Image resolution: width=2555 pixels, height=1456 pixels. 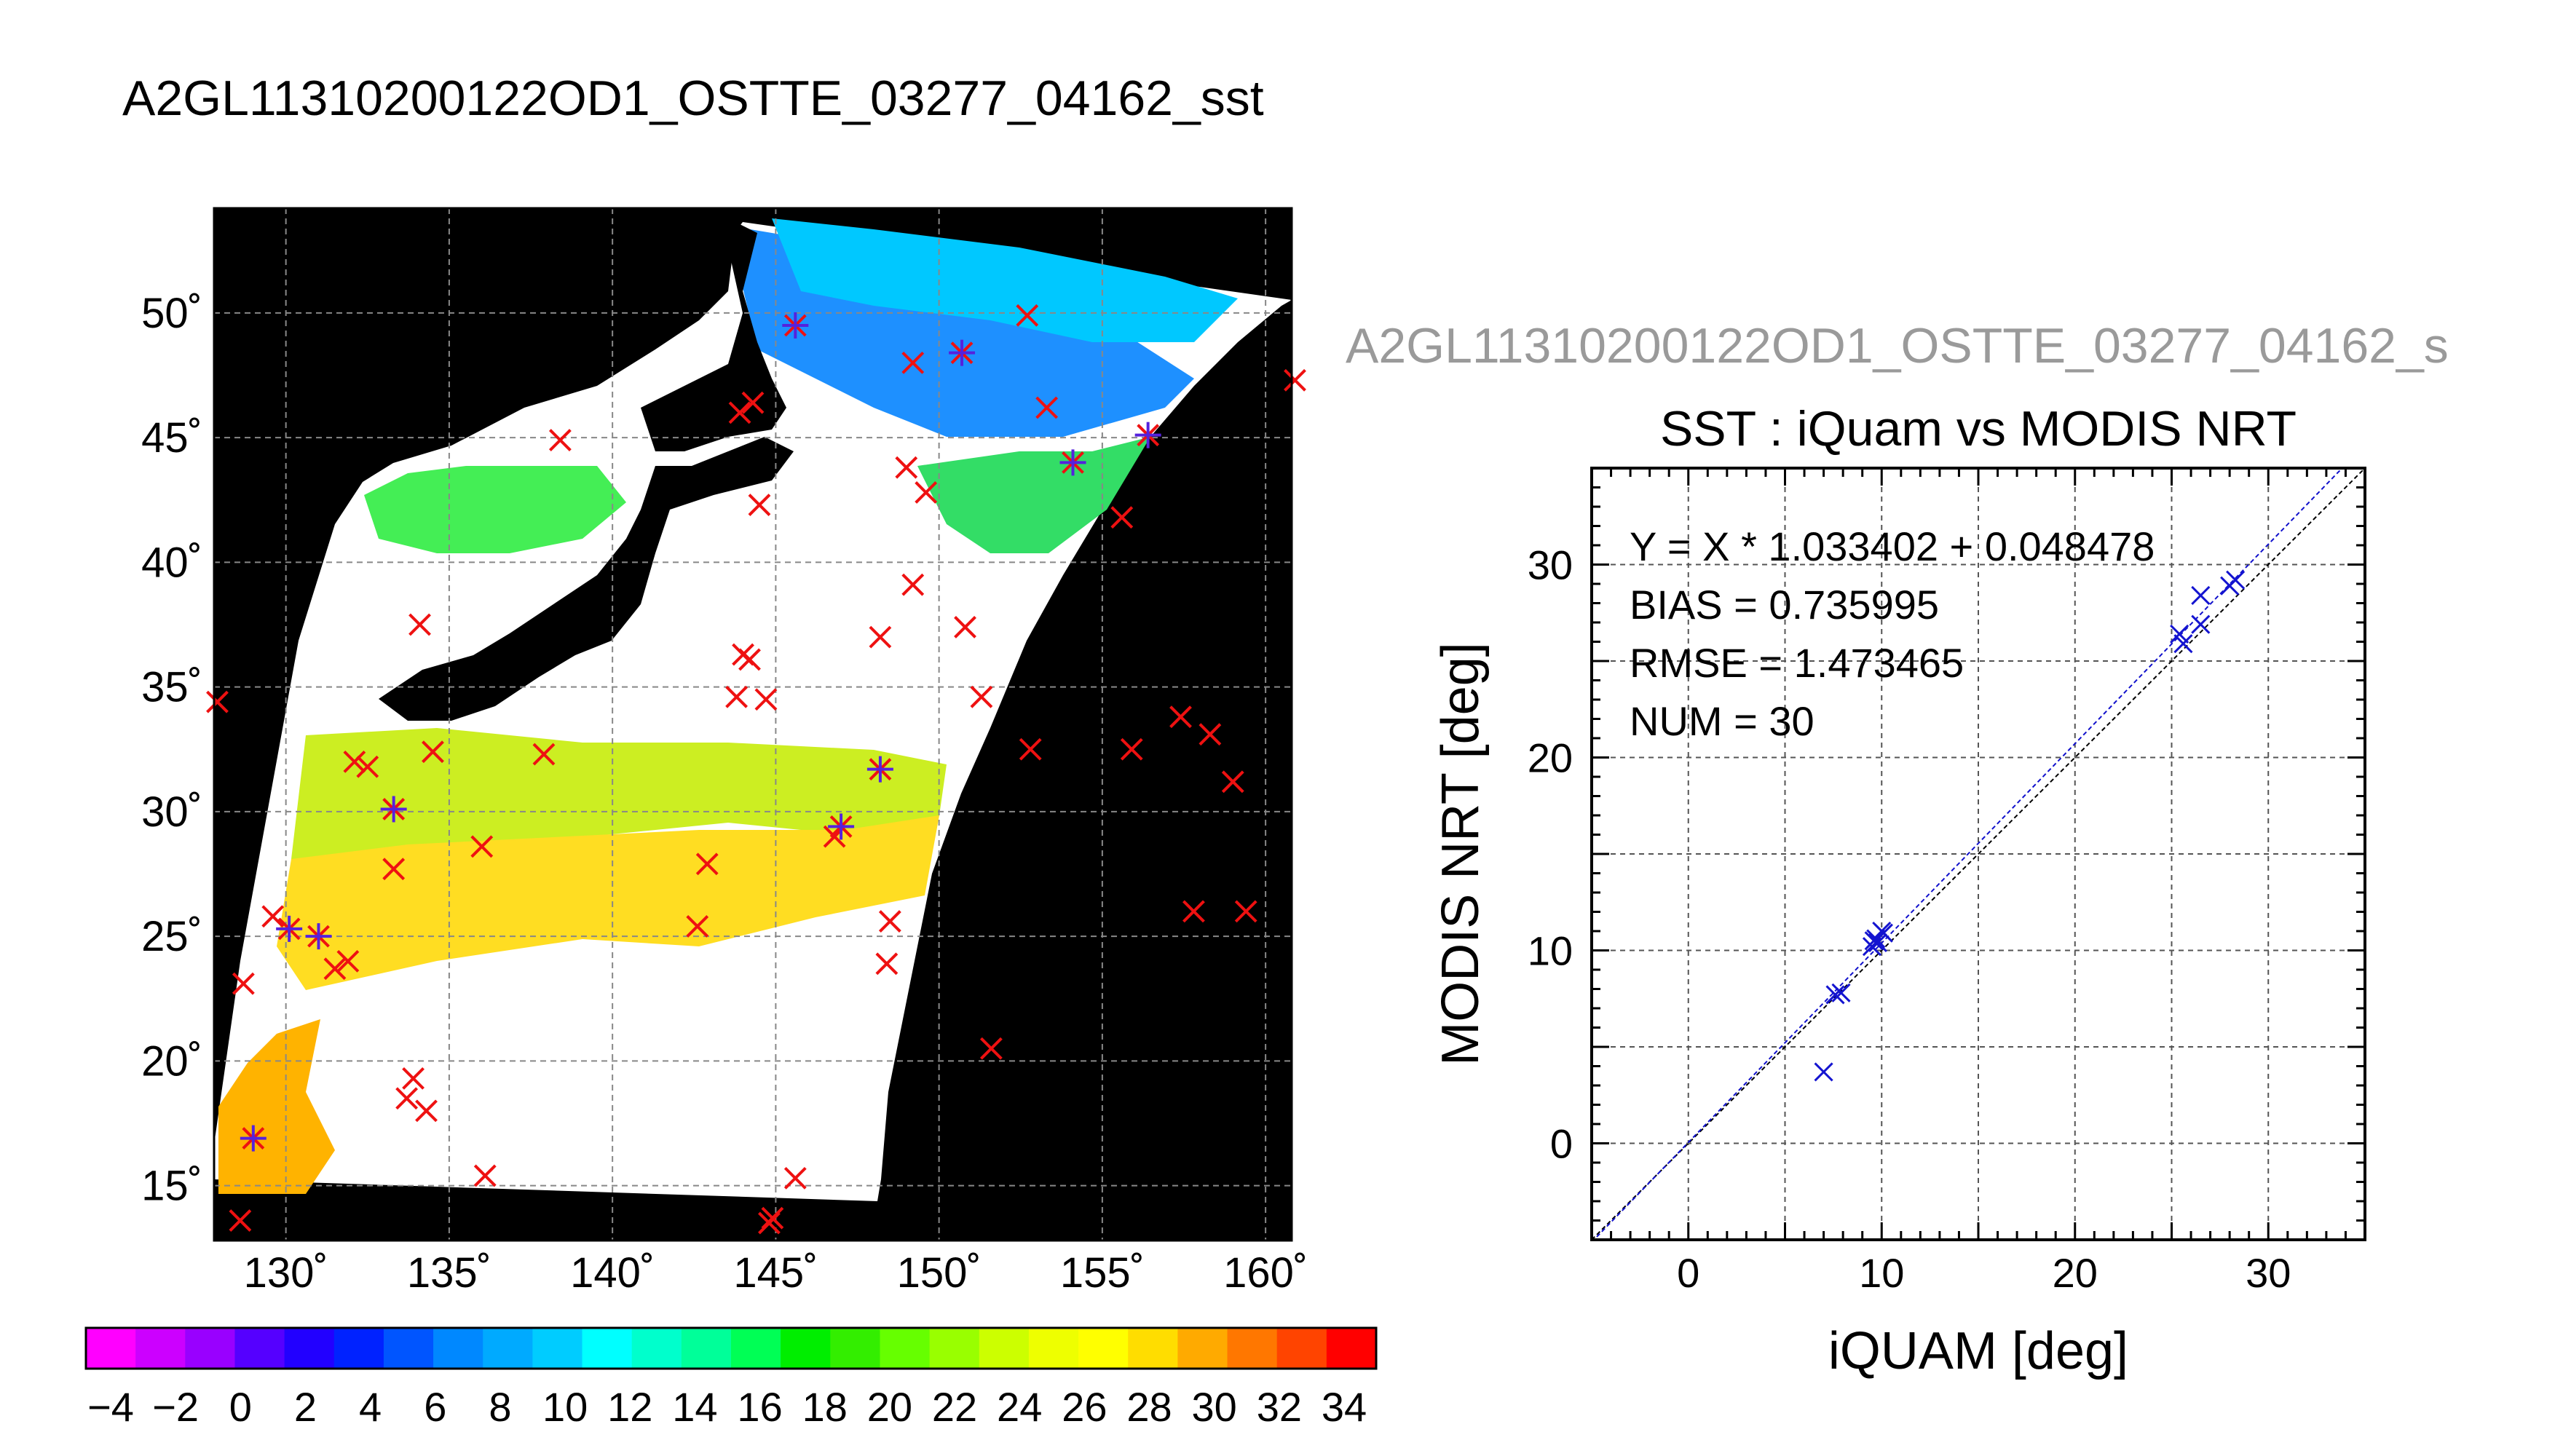 I want to click on land-hokkaido-sakhalin, so click(x=713, y=336).